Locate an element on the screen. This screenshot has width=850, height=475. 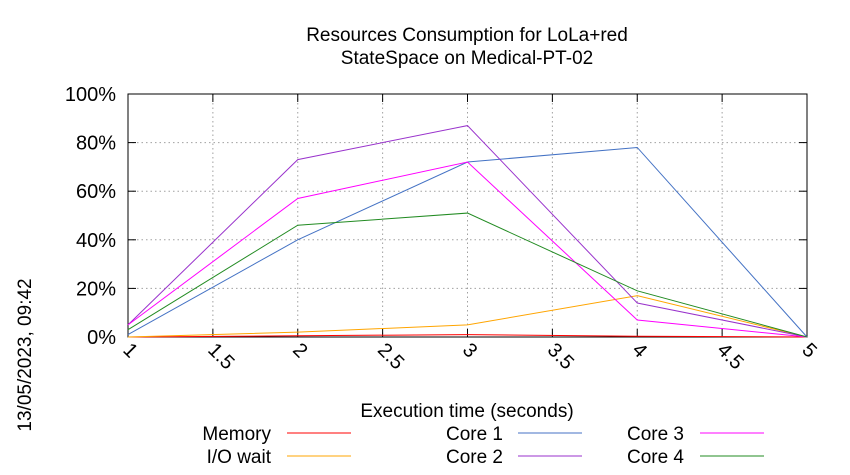
x-axis-label: Execution time (seconds) is located at coordinates (466, 411).